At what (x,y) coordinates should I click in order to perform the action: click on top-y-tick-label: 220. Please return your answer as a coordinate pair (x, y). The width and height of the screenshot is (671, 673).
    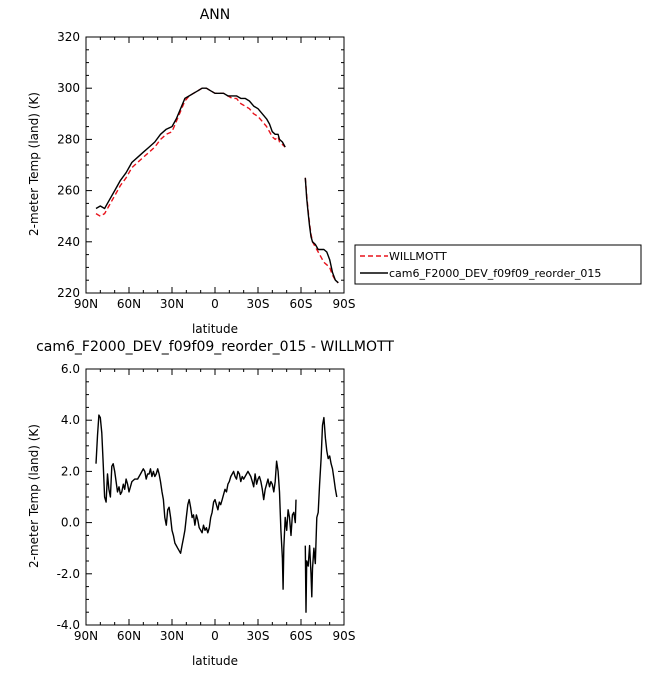
    Looking at the image, I should click on (68, 293).